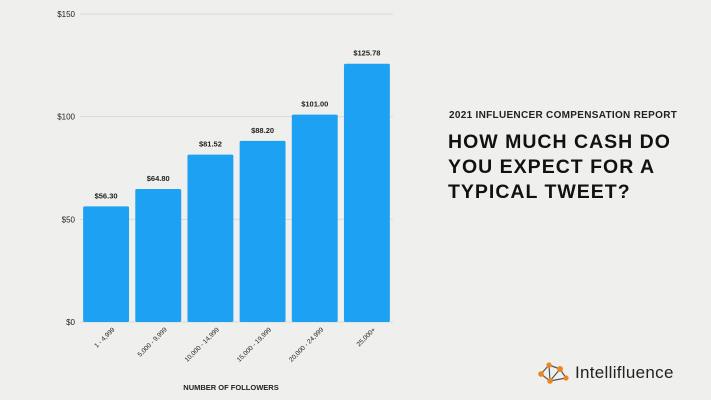 Image resolution: width=711 pixels, height=400 pixels. I want to click on x-tick-label: 5,000 - 9,999, so click(153, 342).